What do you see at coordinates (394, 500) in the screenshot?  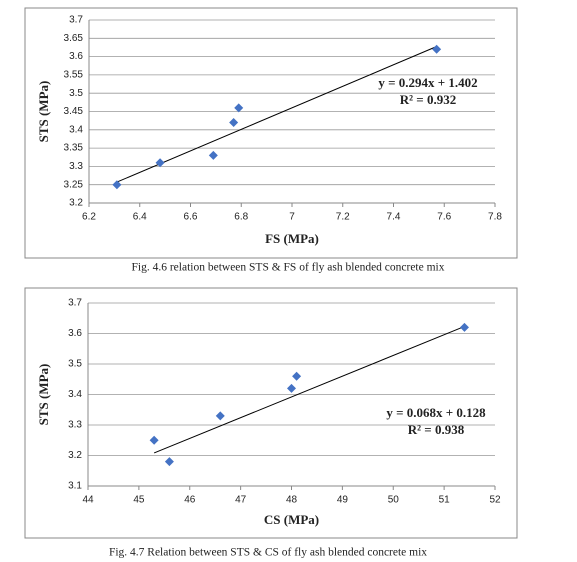 I see `x-tick-label: 50` at bounding box center [394, 500].